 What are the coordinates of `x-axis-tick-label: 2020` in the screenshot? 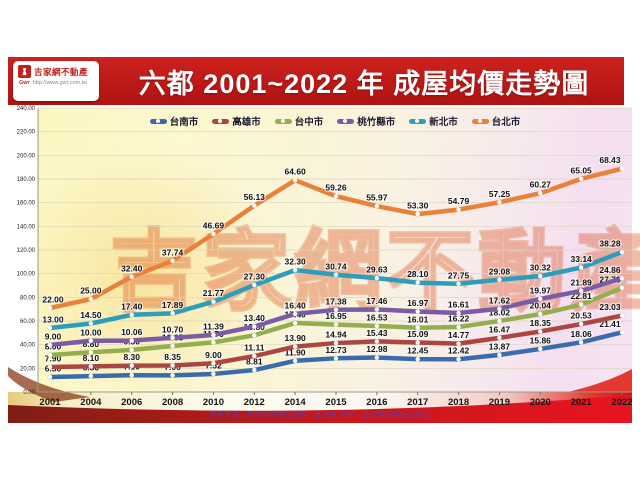 It's located at (540, 402).